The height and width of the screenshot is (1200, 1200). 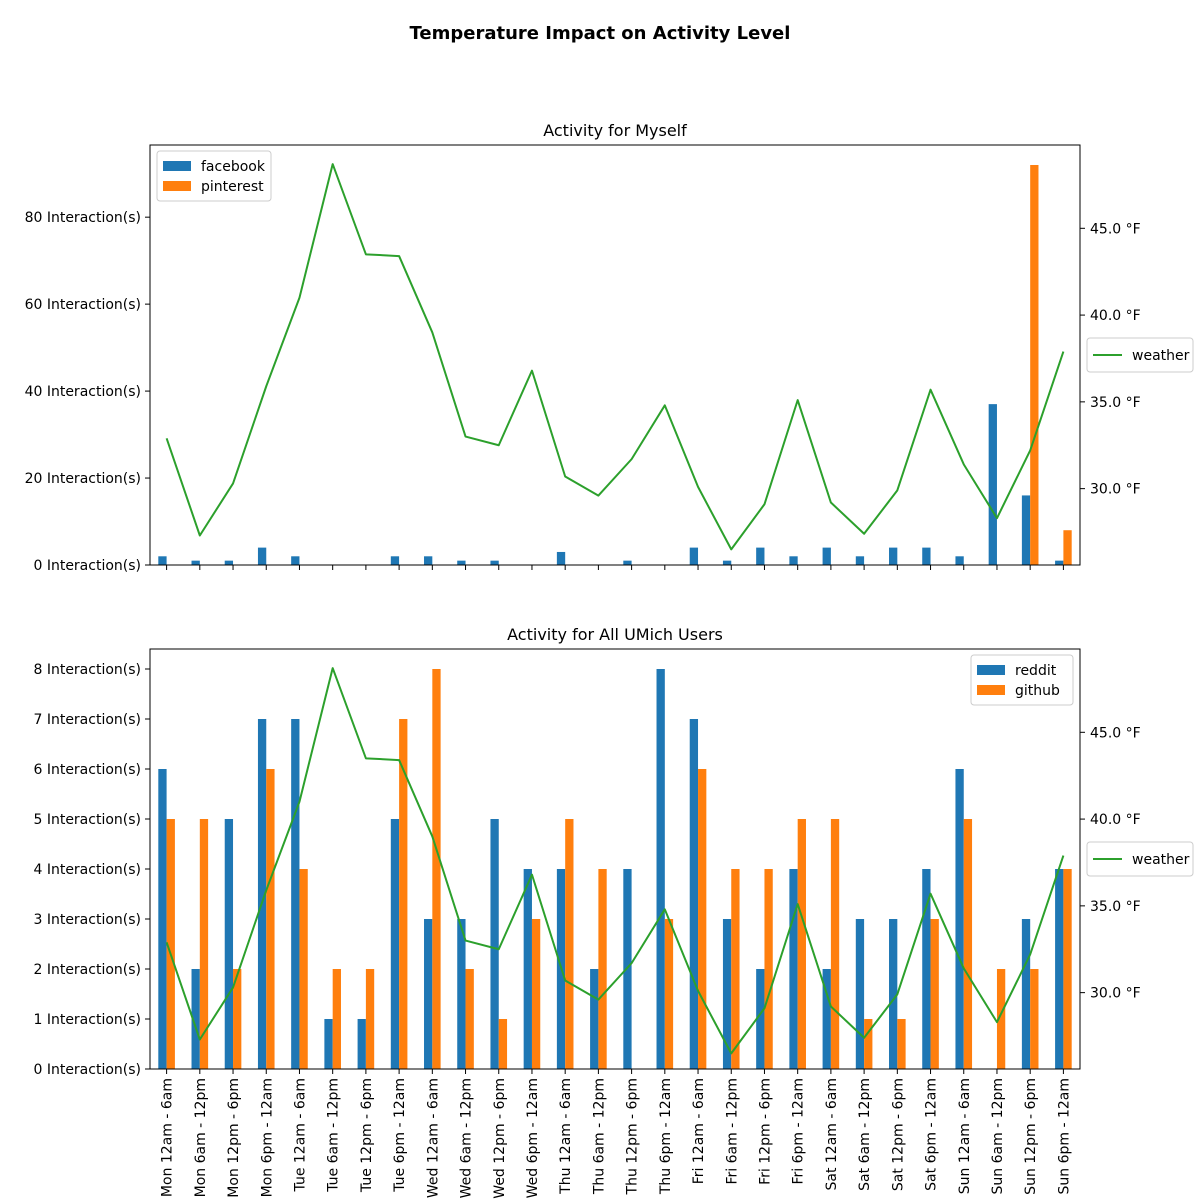 I want to click on y-tick-label: 3 Interaction(s), so click(x=87, y=920).